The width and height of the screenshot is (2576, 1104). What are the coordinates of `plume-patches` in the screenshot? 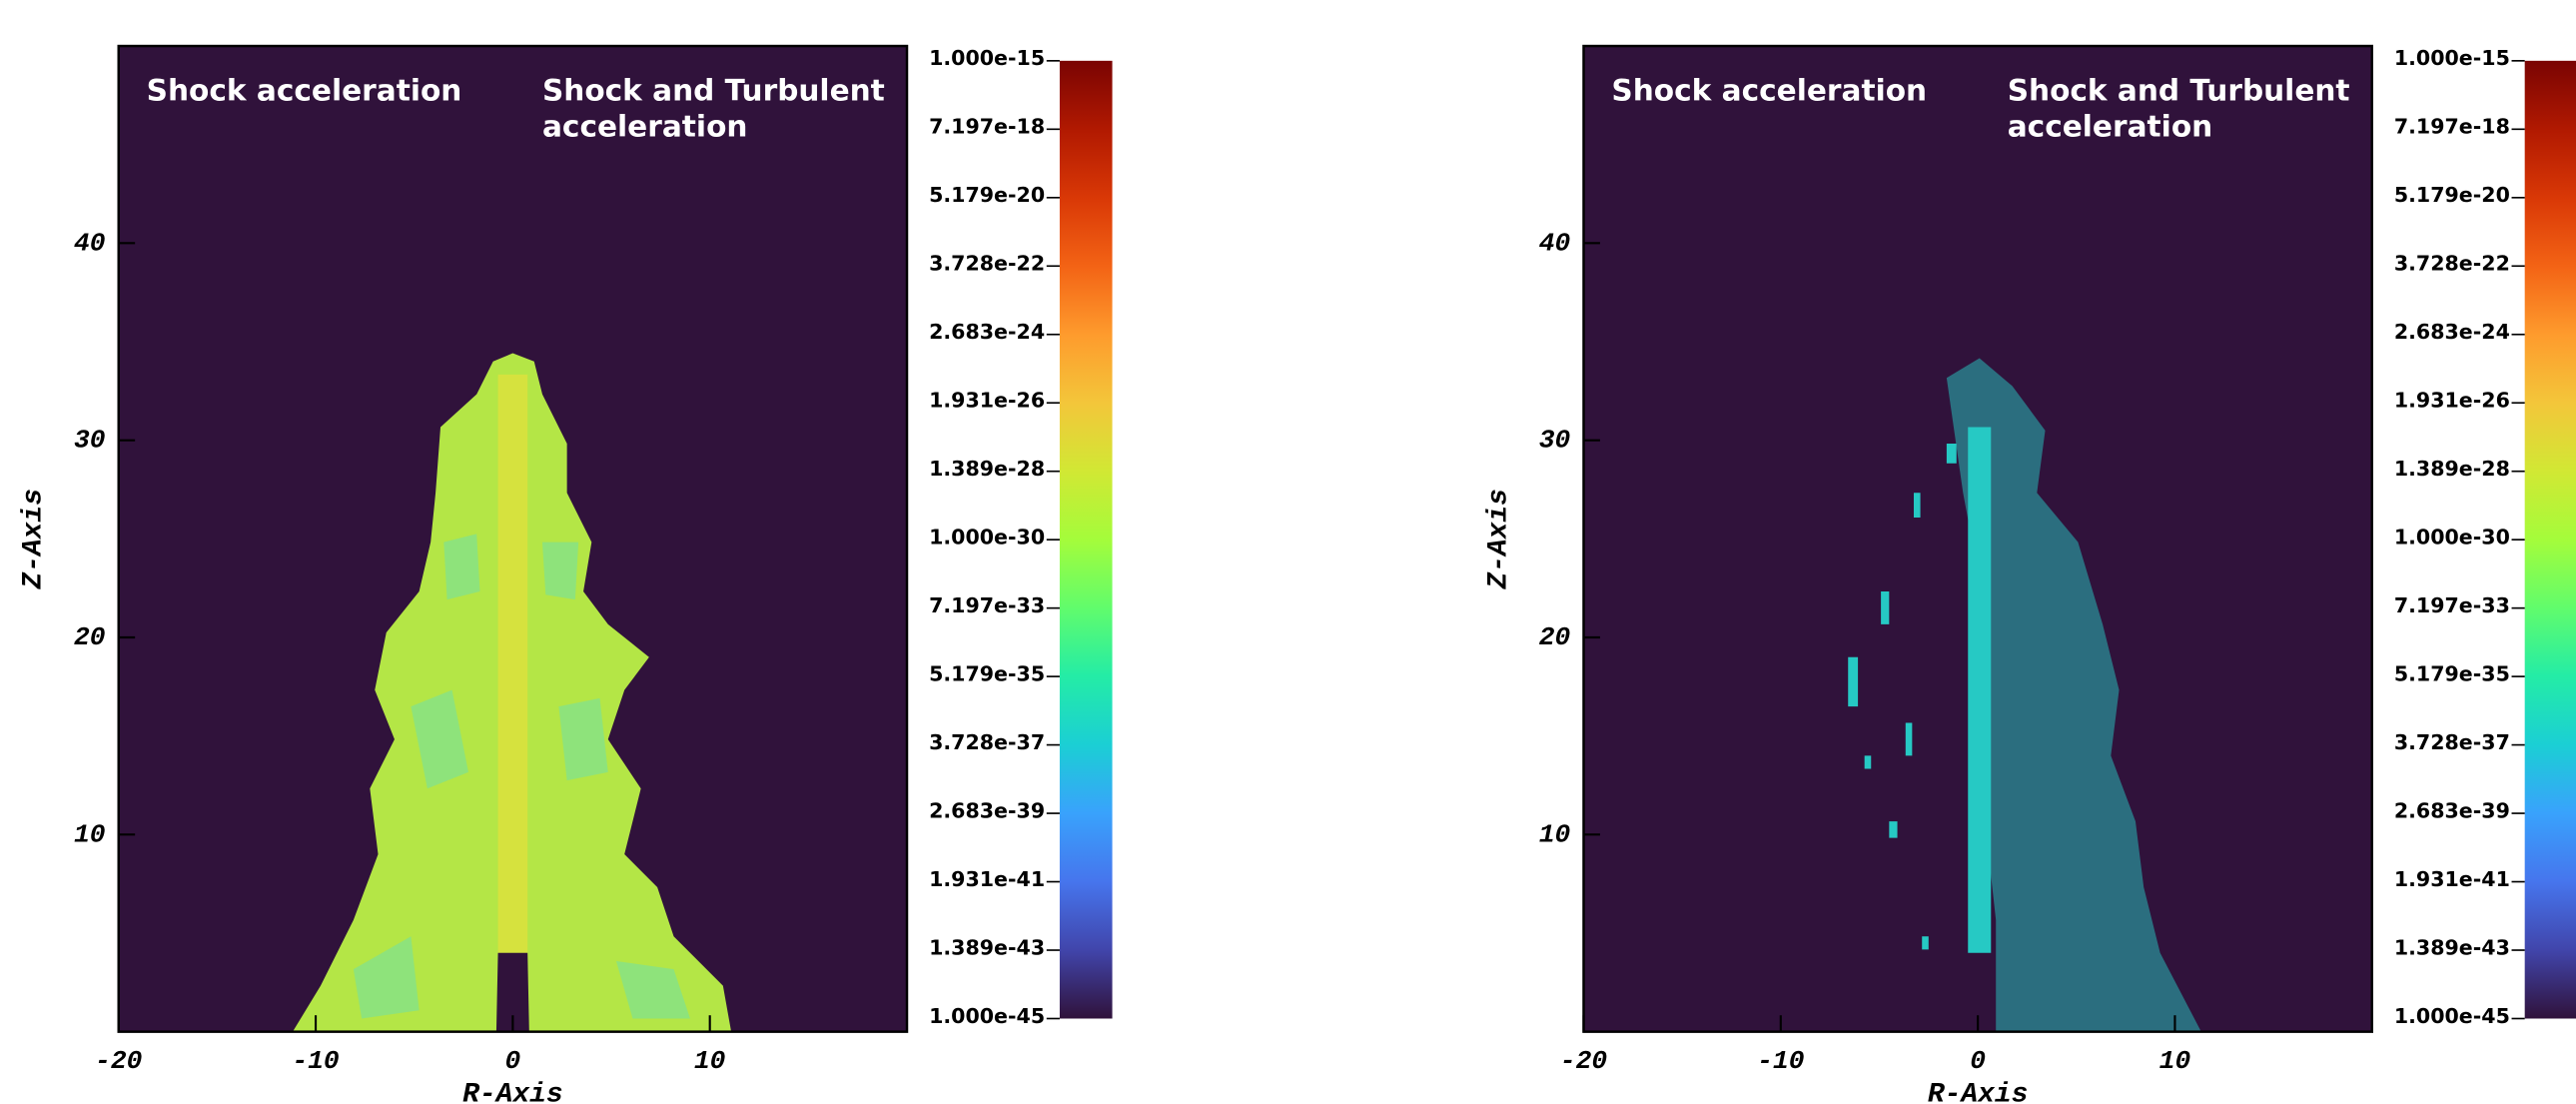 It's located at (521, 776).